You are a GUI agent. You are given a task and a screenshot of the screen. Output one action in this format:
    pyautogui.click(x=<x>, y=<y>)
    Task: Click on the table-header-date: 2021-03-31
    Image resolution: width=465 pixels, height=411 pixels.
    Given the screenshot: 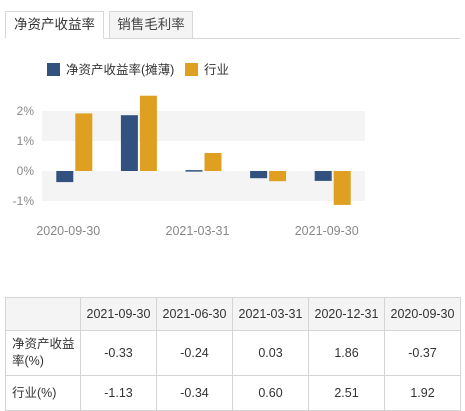 What is the action you would take?
    pyautogui.click(x=270, y=314)
    